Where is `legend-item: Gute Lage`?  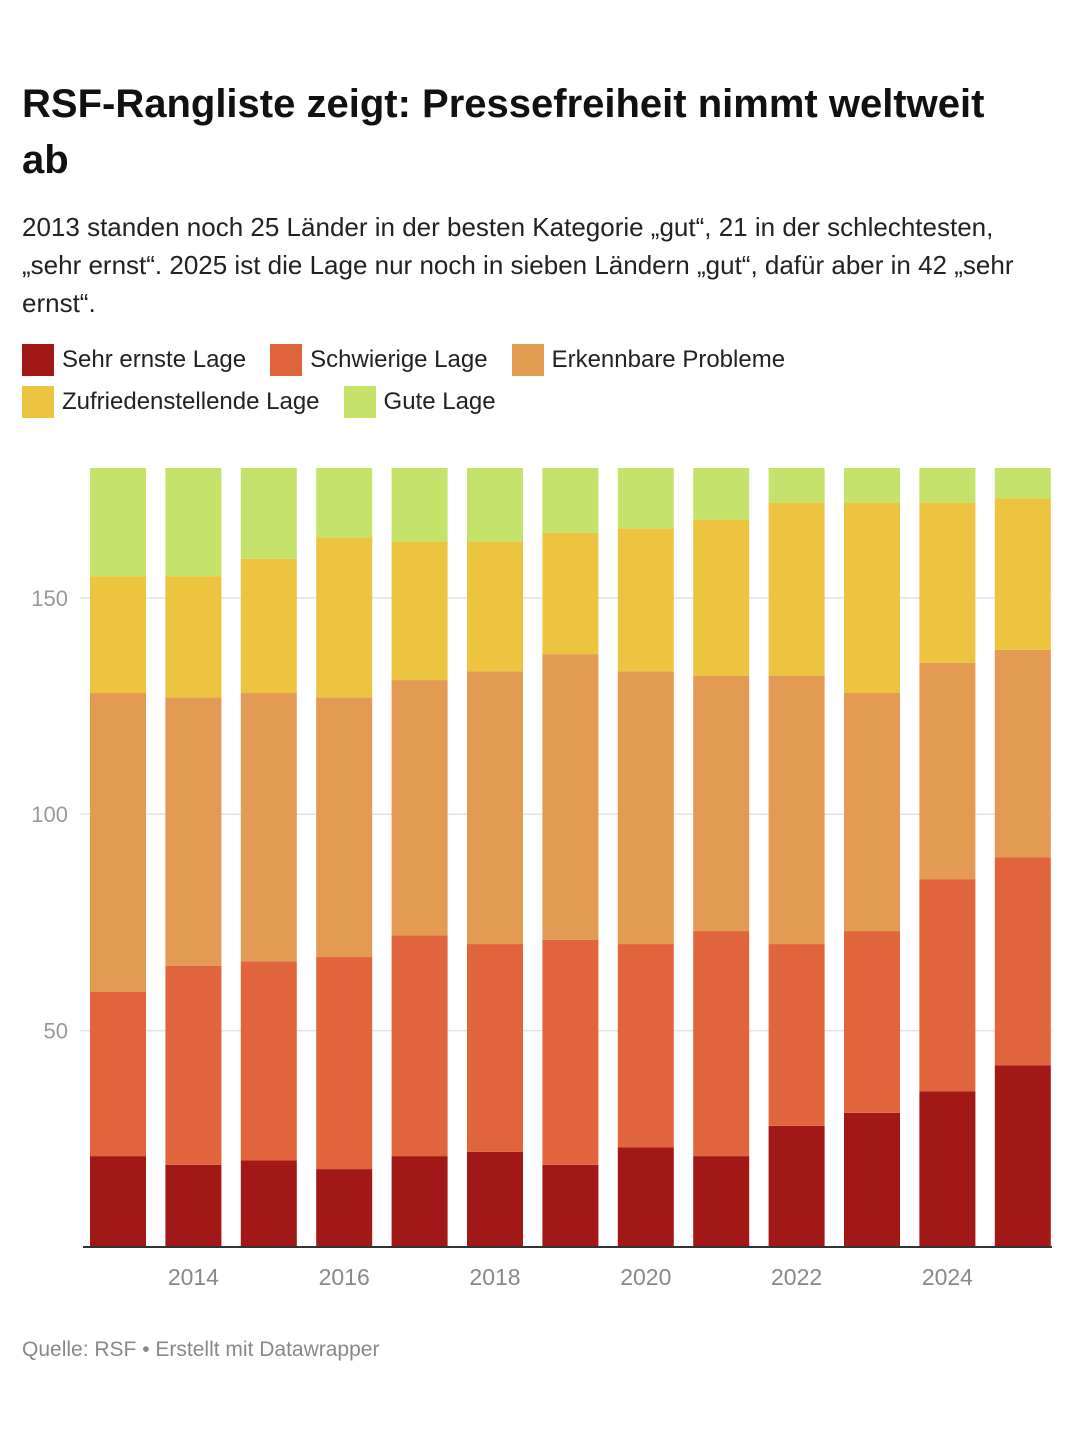
legend-item: Gute Lage is located at coordinates (419, 402).